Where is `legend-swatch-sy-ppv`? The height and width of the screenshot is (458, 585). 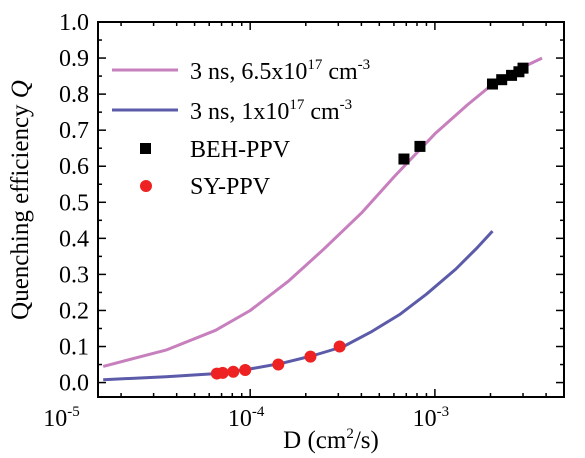 legend-swatch-sy-ppv is located at coordinates (146, 186).